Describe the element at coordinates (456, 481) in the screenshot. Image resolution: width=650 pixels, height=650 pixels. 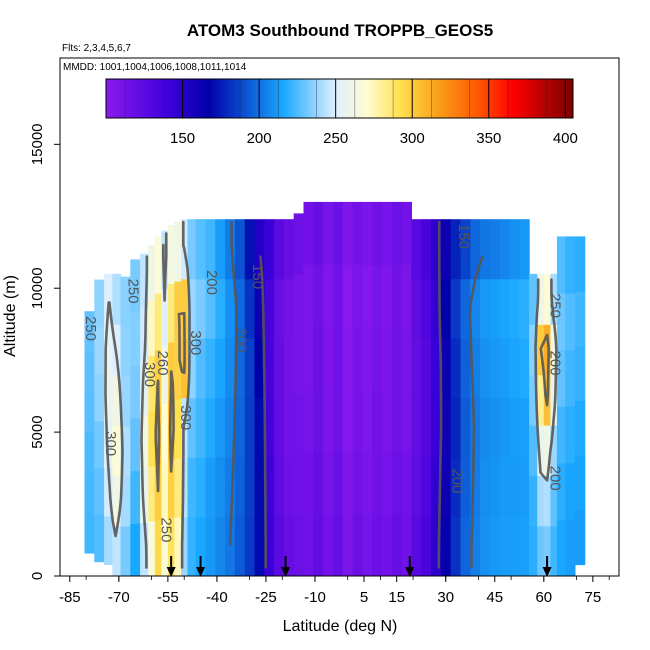
I see `contour-label: 200` at that location.